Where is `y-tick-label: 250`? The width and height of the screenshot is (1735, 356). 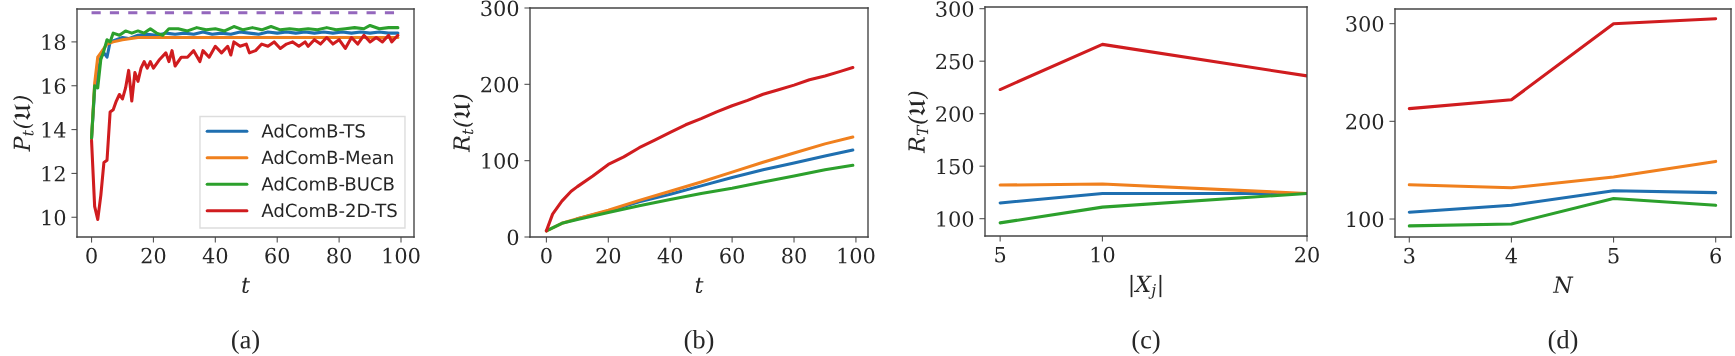 y-tick-label: 250 is located at coordinates (955, 61).